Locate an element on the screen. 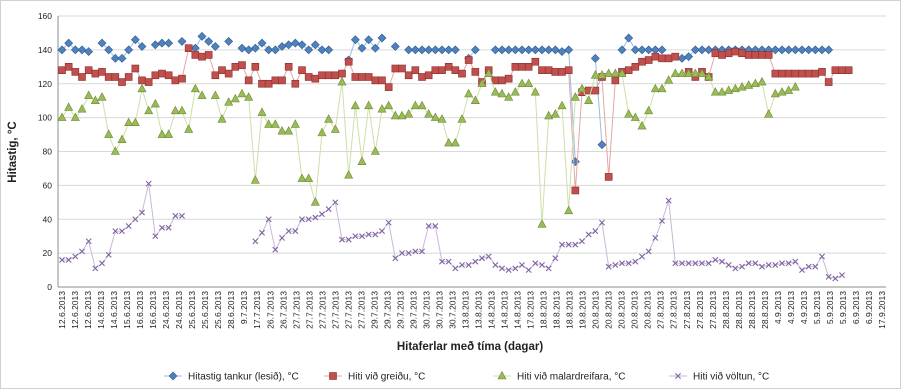 The width and height of the screenshot is (901, 389). x-tick-label: 18.8.2013 is located at coordinates (544, 310).